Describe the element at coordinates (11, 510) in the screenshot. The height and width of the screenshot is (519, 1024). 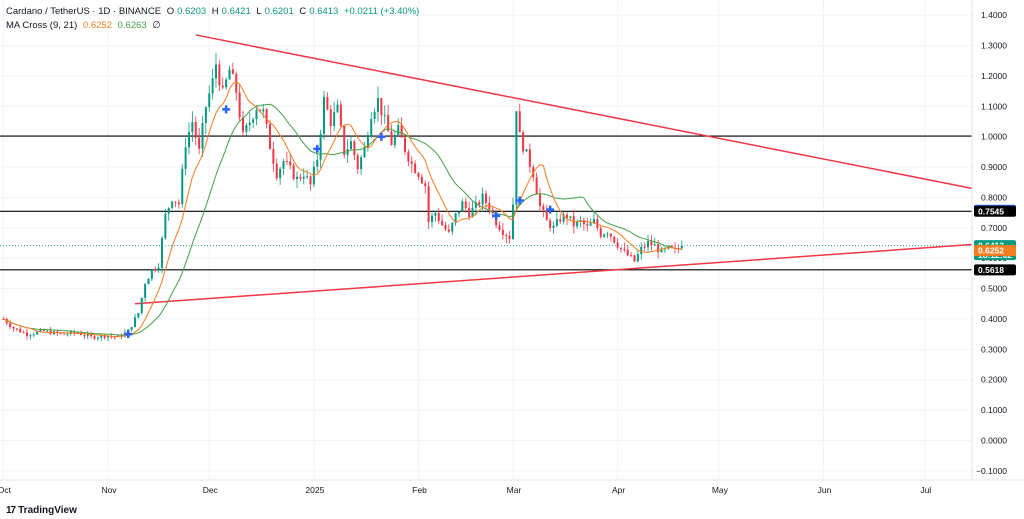
I see `tradingview-logo-icon: 17` at that location.